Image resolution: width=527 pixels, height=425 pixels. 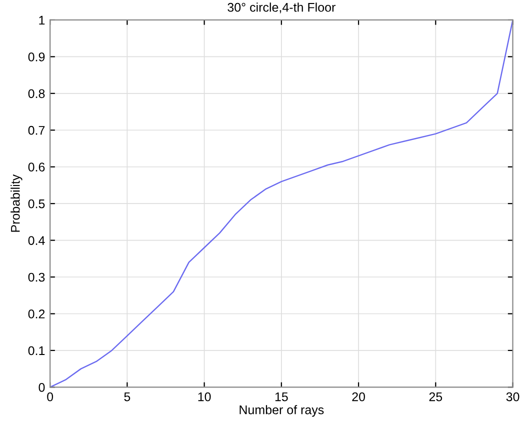 I want to click on x-tick-label: 25, so click(x=435, y=397).